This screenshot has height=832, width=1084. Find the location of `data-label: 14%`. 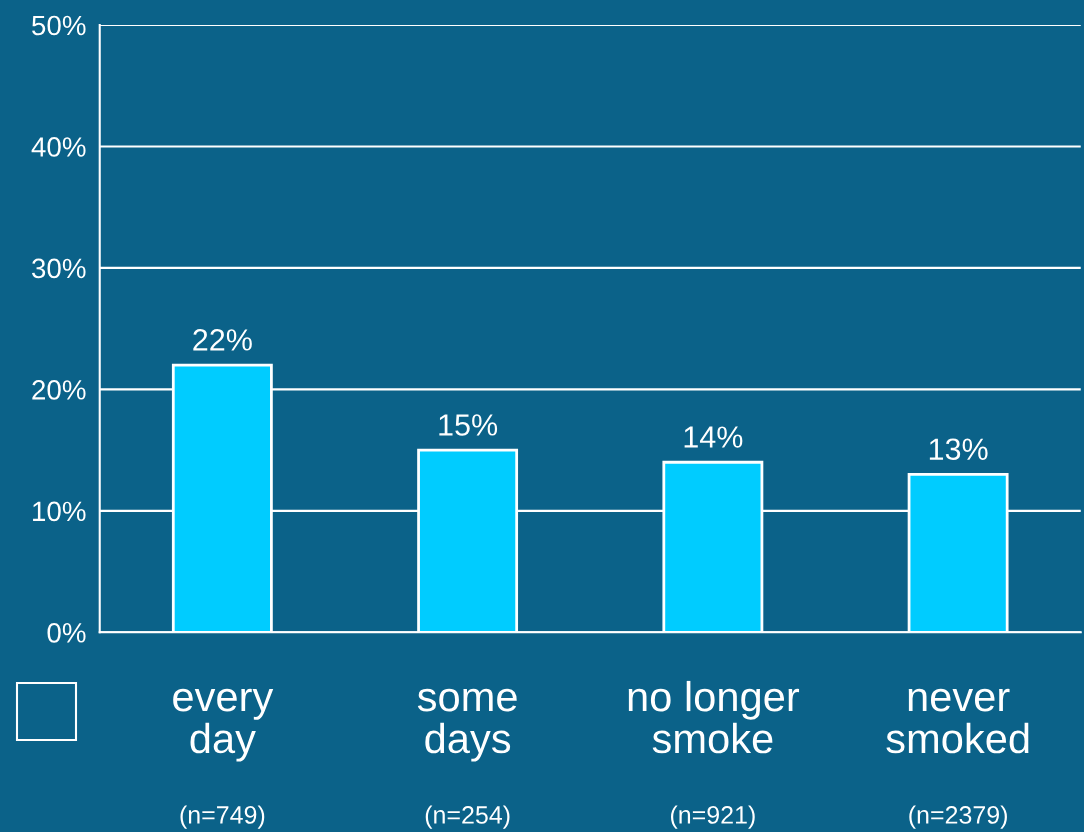

data-label: 14% is located at coordinates (713, 437).